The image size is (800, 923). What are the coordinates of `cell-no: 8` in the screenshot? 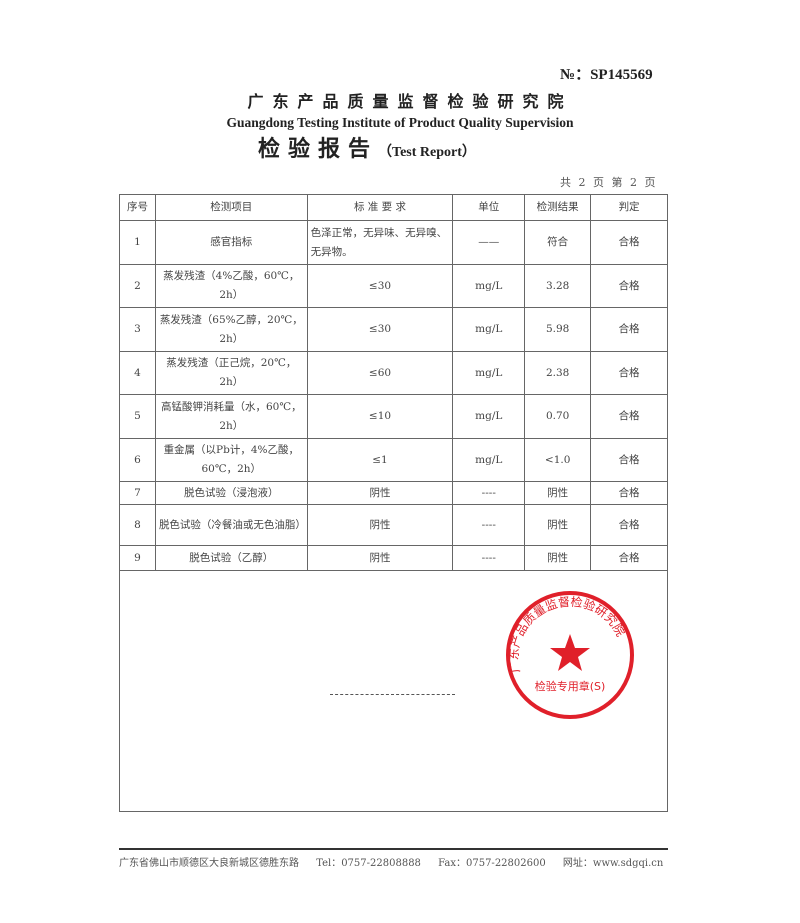 It's located at (137, 525).